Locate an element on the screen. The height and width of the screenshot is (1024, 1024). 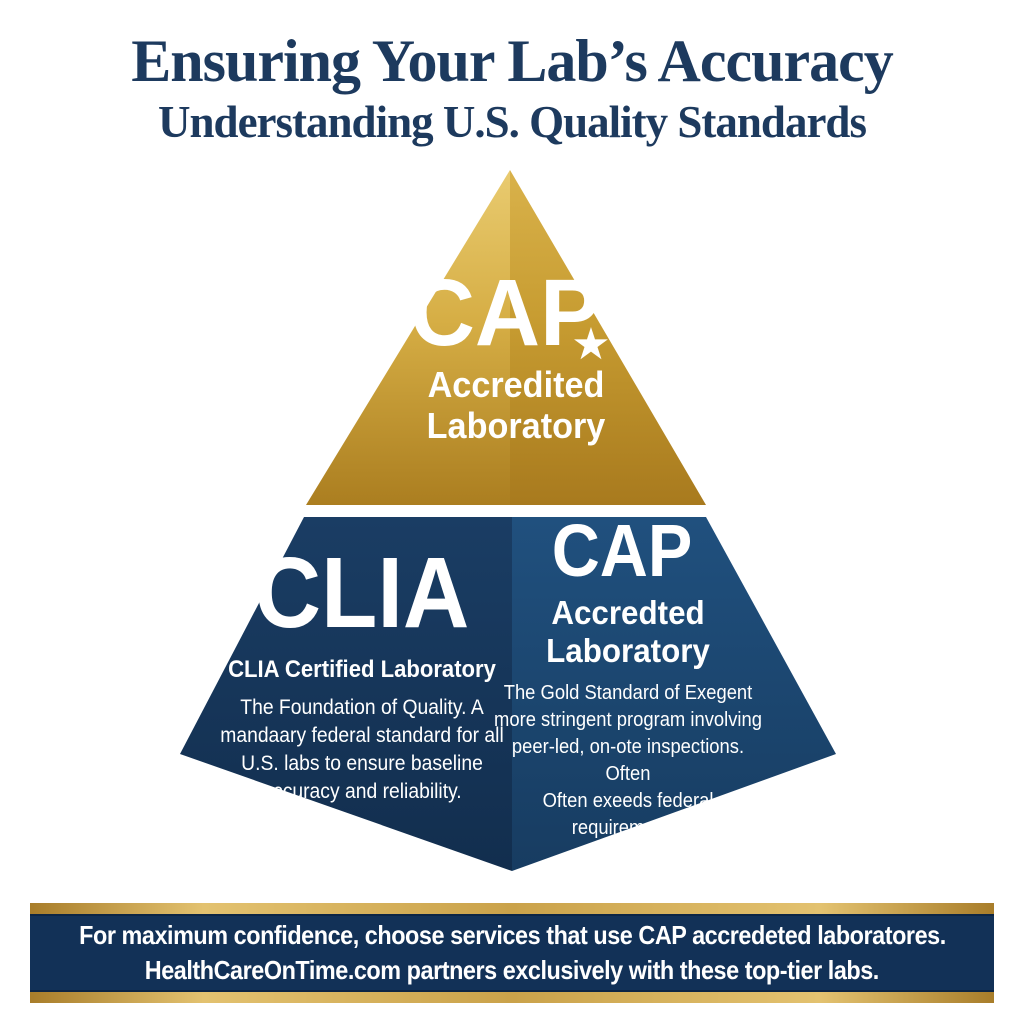
cap-description-line: The Gold Standard of Exegent is located at coordinates (628, 693).